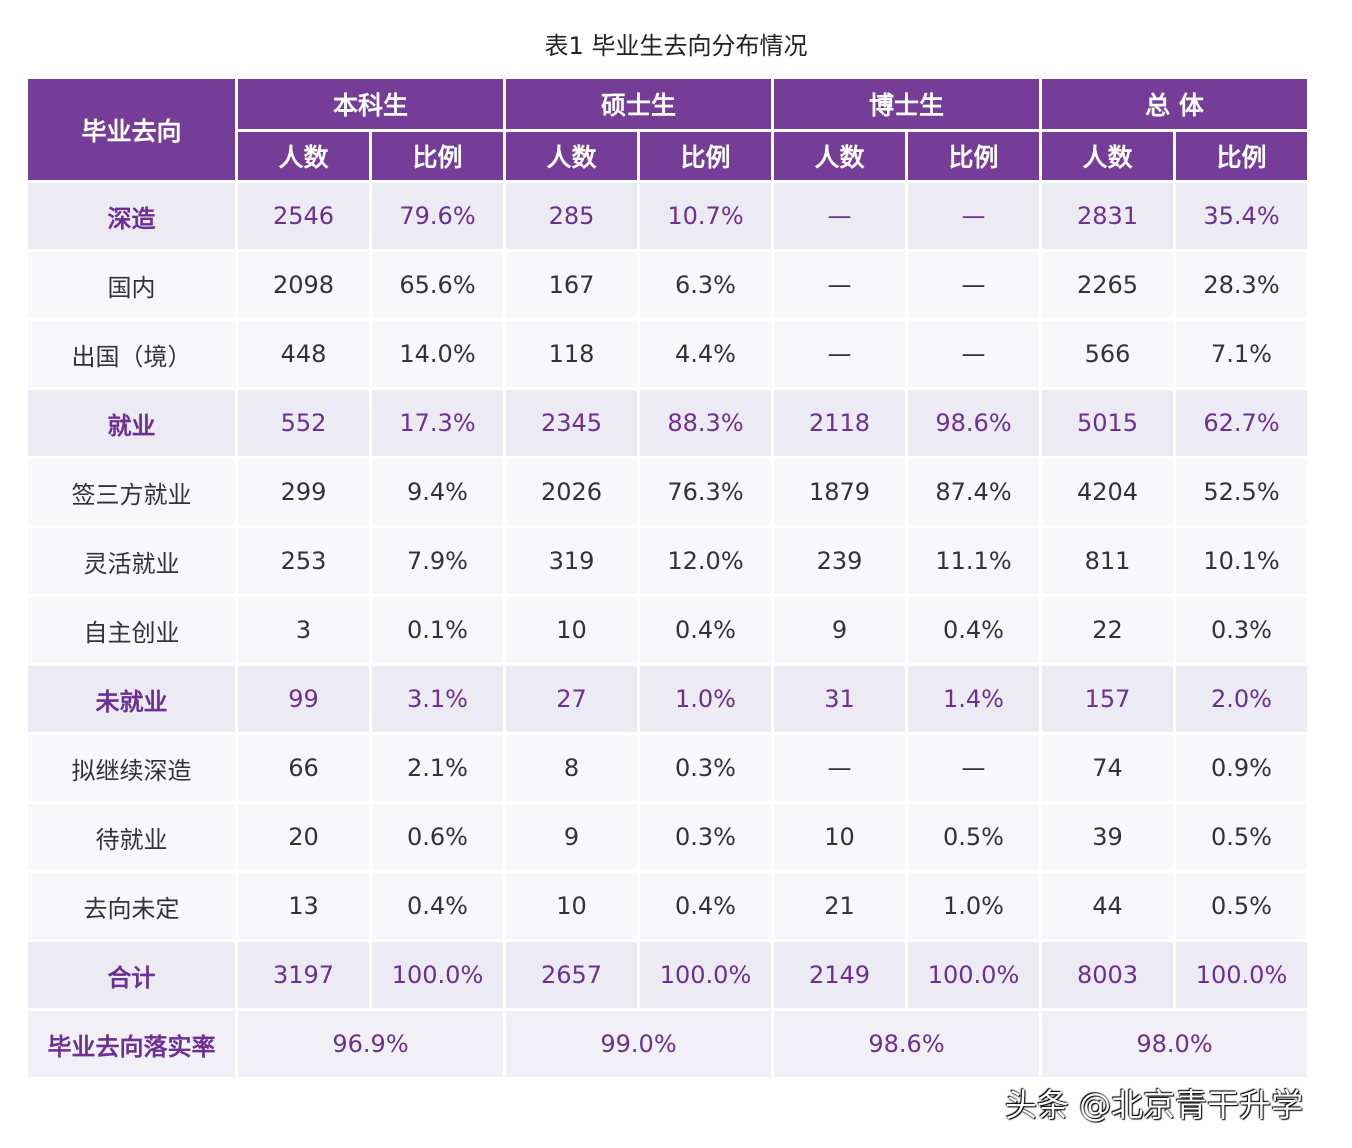  Describe the element at coordinates (571, 423) in the screenshot. I see `table-cell: 2345` at that location.